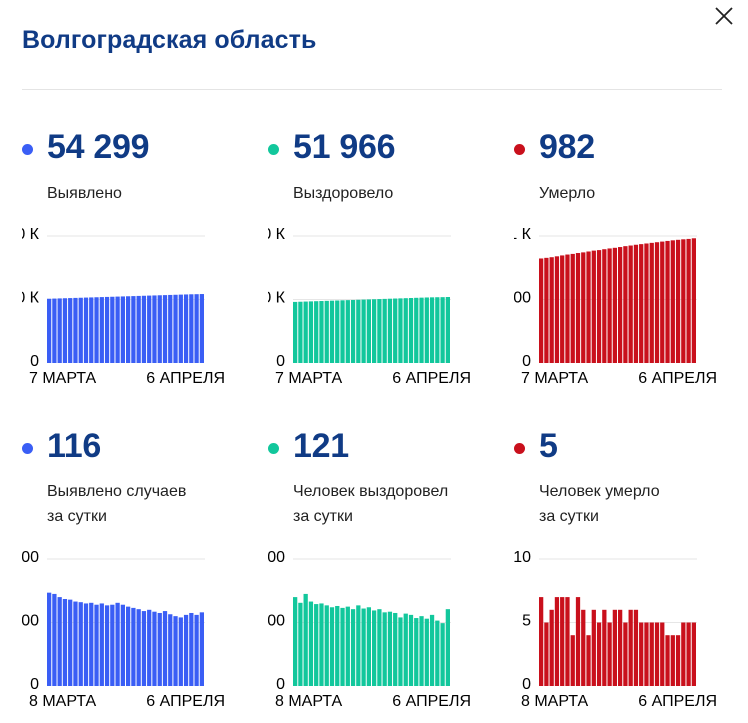 This screenshot has width=748, height=723. Describe the element at coordinates (371, 491) in the screenshot. I see `stat-label: Человек выздоровел` at that location.